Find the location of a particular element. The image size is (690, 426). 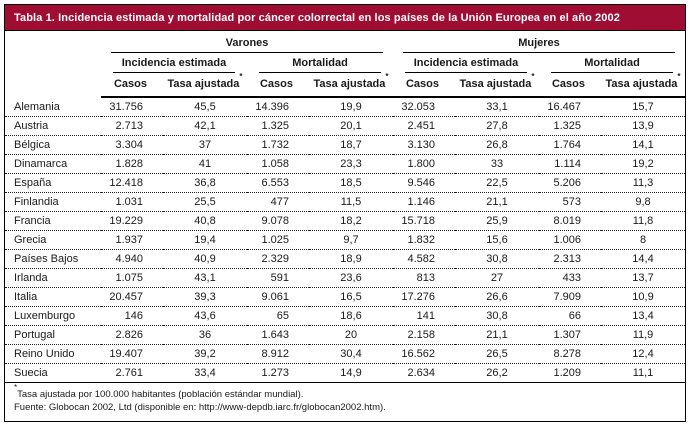

casos-value-cell: 19.229 is located at coordinates (126, 221).